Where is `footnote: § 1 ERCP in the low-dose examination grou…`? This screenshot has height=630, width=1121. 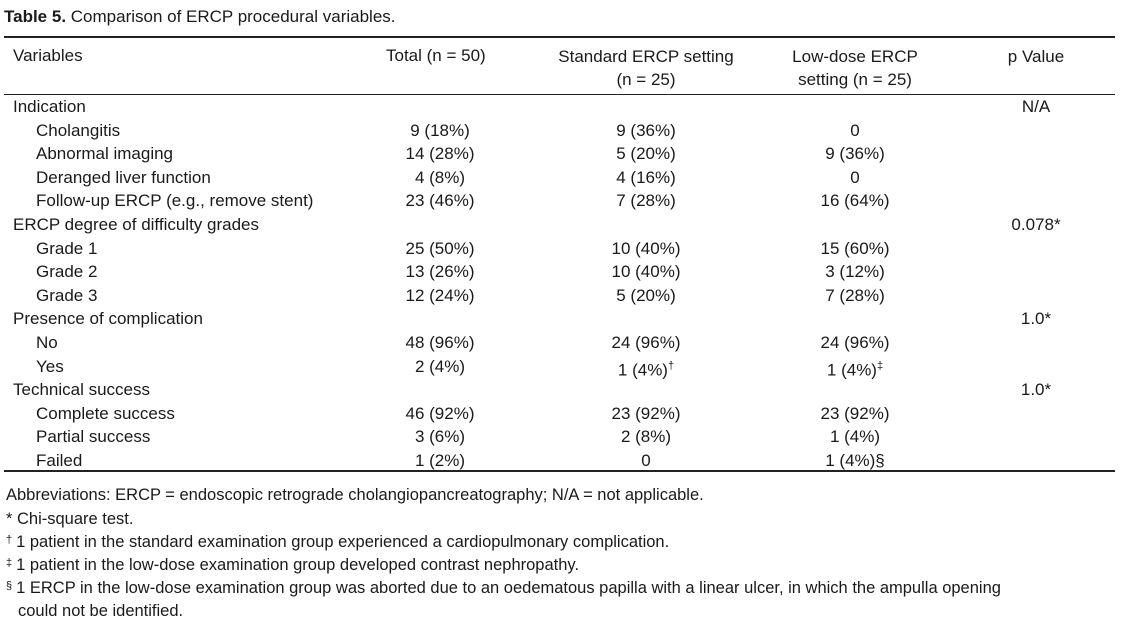
footnote: § 1 ERCP in the low-dose examination grou… is located at coordinates (503, 588).